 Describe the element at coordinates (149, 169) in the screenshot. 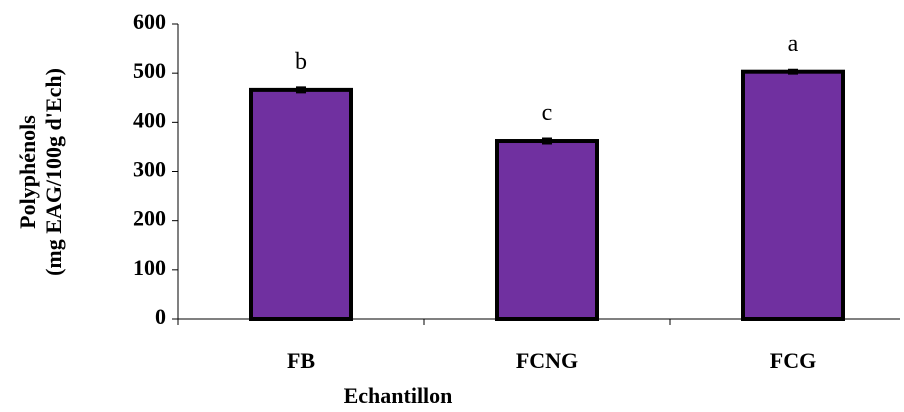

I see `y-tick-label: 300` at that location.